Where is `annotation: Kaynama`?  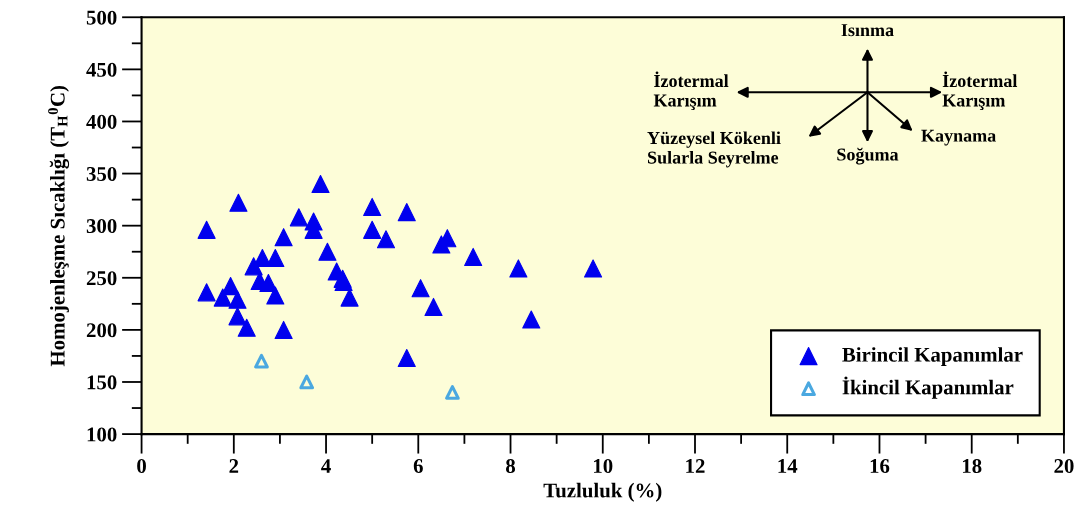
annotation: Kaynama is located at coordinates (958, 137).